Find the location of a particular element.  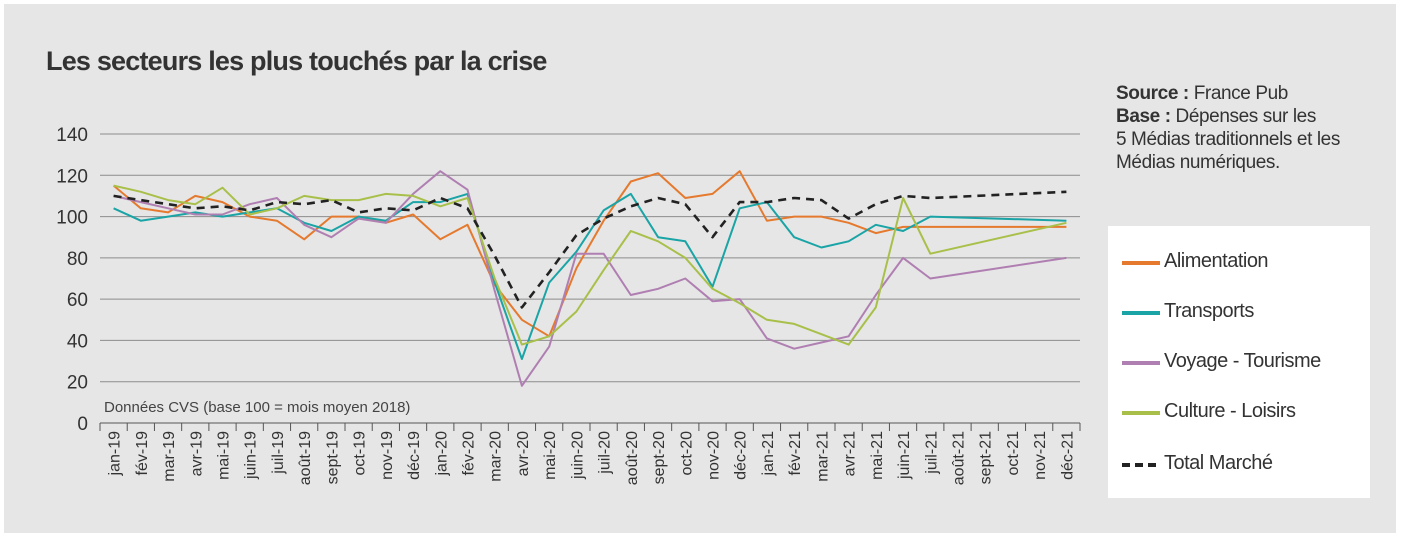

x-tick-label: jan-20 is located at coordinates (441, 454).